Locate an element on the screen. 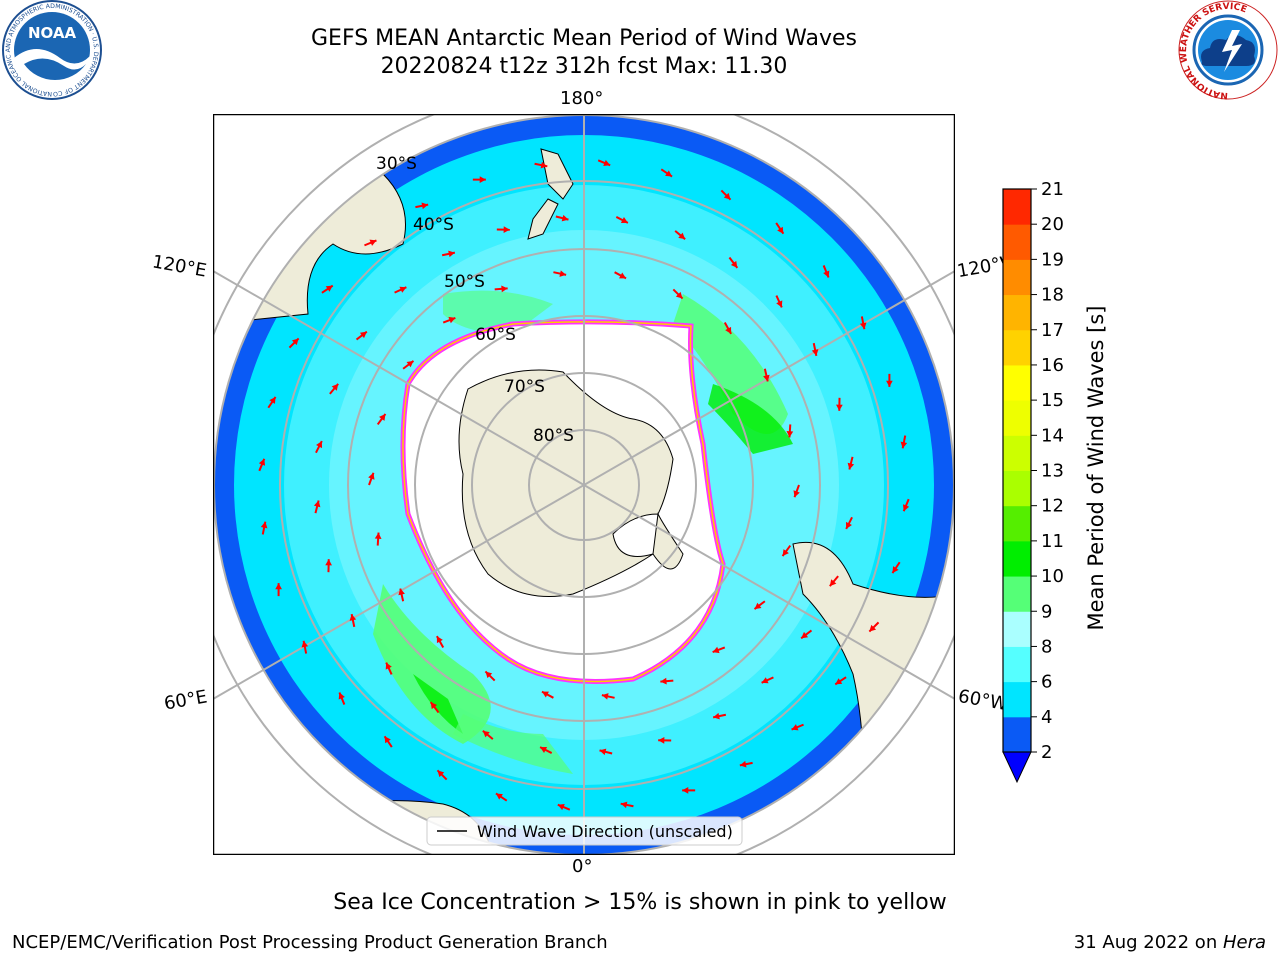 Image resolution: width=1280 pixels, height=960 pixels. colorbar-tick-label: 15 is located at coordinates (1052, 400).